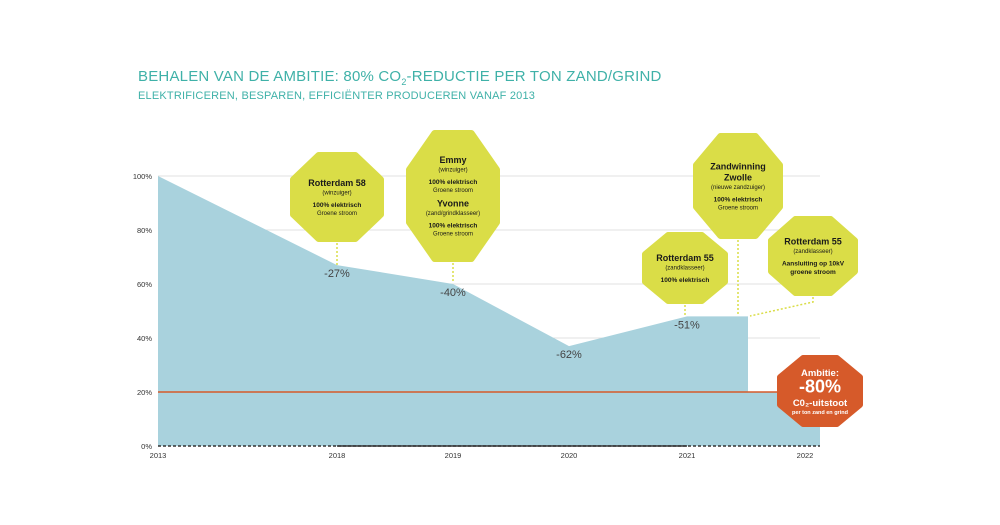 This screenshot has width=1000, height=525. What do you see at coordinates (337, 455) in the screenshot?
I see `x-tick-label: 2018` at bounding box center [337, 455].